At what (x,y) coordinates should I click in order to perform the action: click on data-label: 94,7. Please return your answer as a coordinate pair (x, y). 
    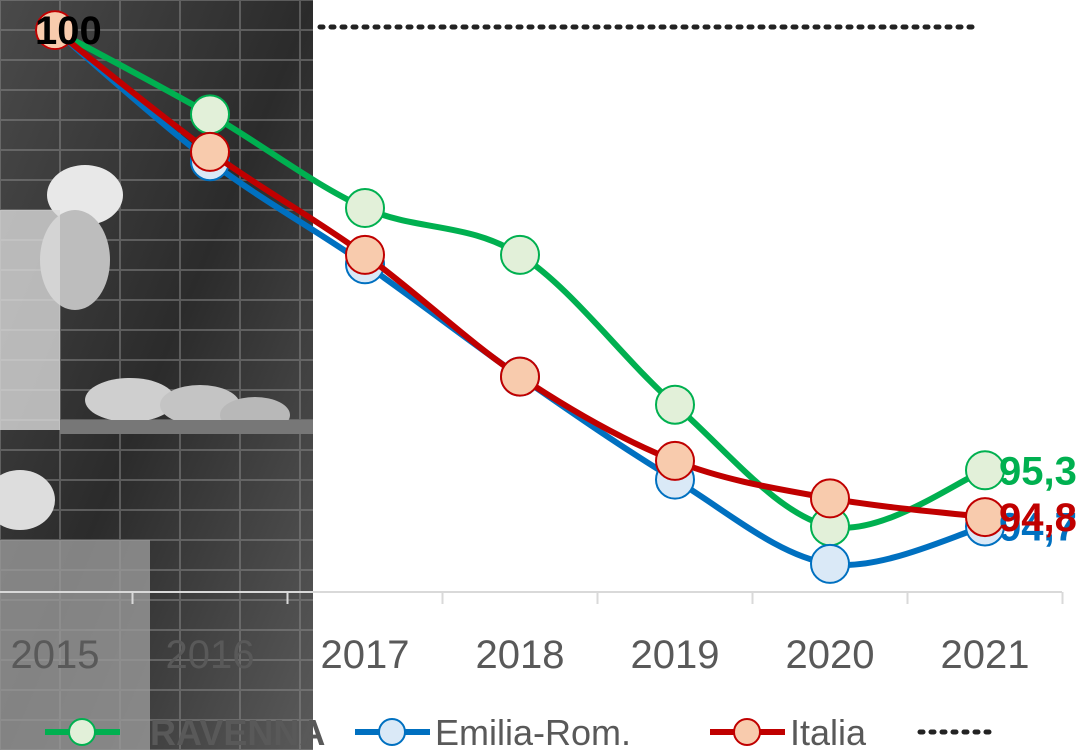
    Looking at the image, I should click on (1038, 527).